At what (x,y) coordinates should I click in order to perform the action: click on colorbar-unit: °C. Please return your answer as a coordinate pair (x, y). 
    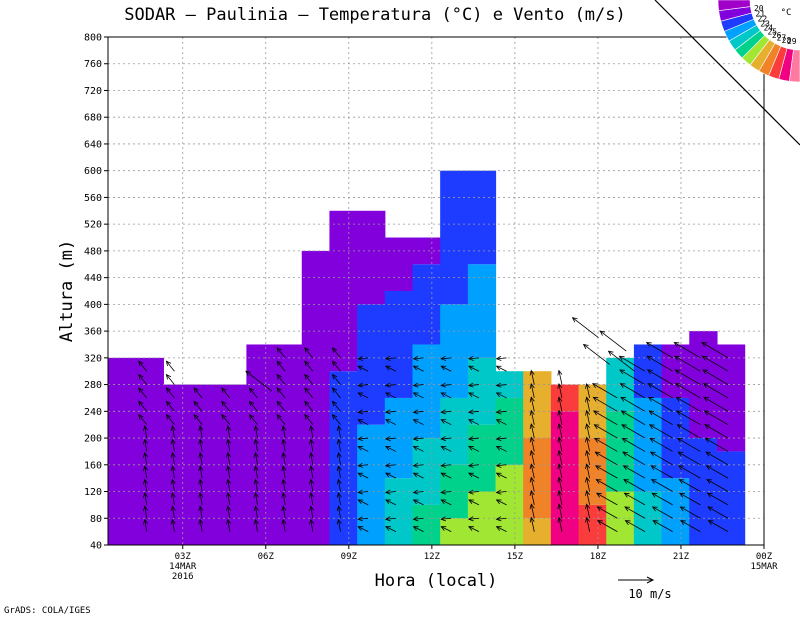
    Looking at the image, I should click on (786, 13).